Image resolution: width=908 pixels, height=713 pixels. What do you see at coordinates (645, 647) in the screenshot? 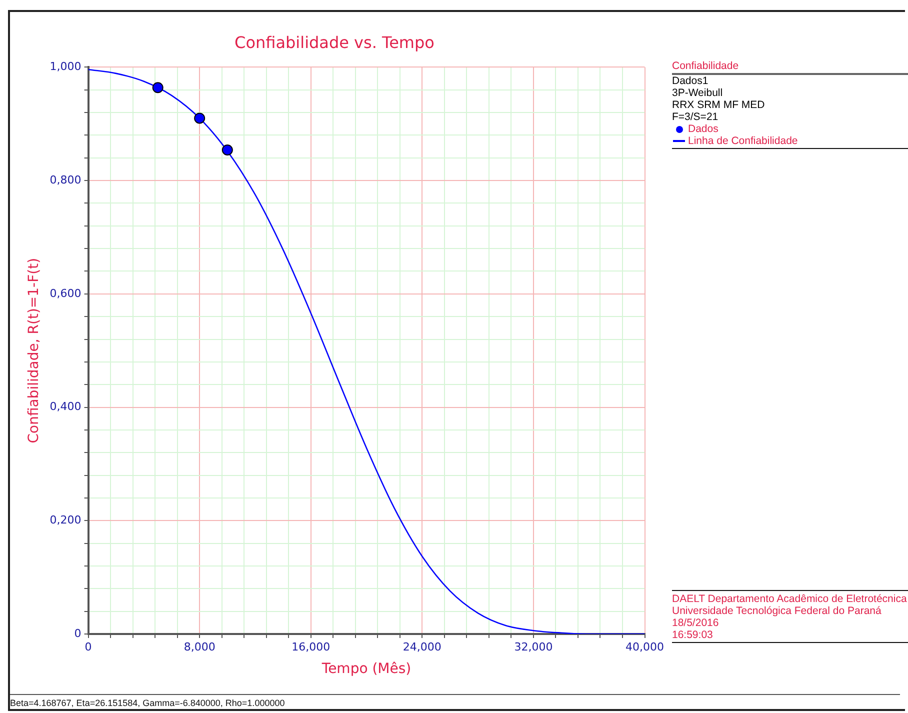
I see `x-tick-label: 40,000` at bounding box center [645, 647].